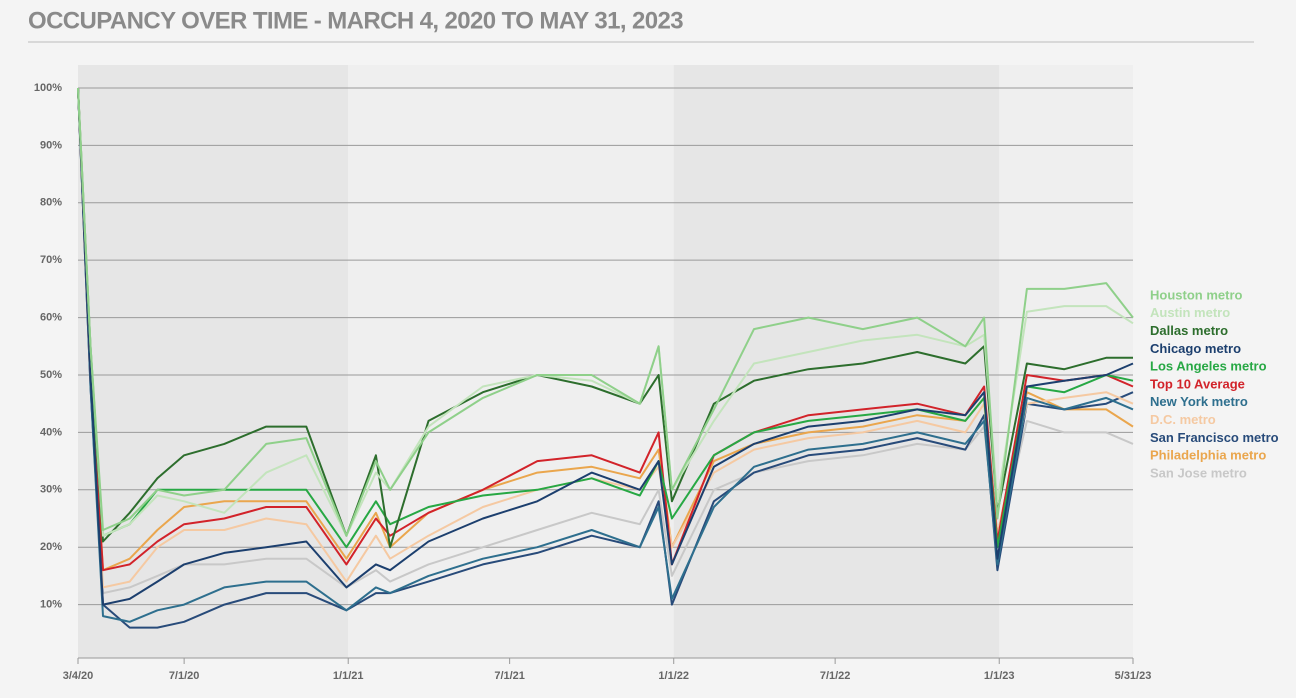  What do you see at coordinates (1214, 437) in the screenshot?
I see `legend-label: San Francisco metro` at bounding box center [1214, 437].